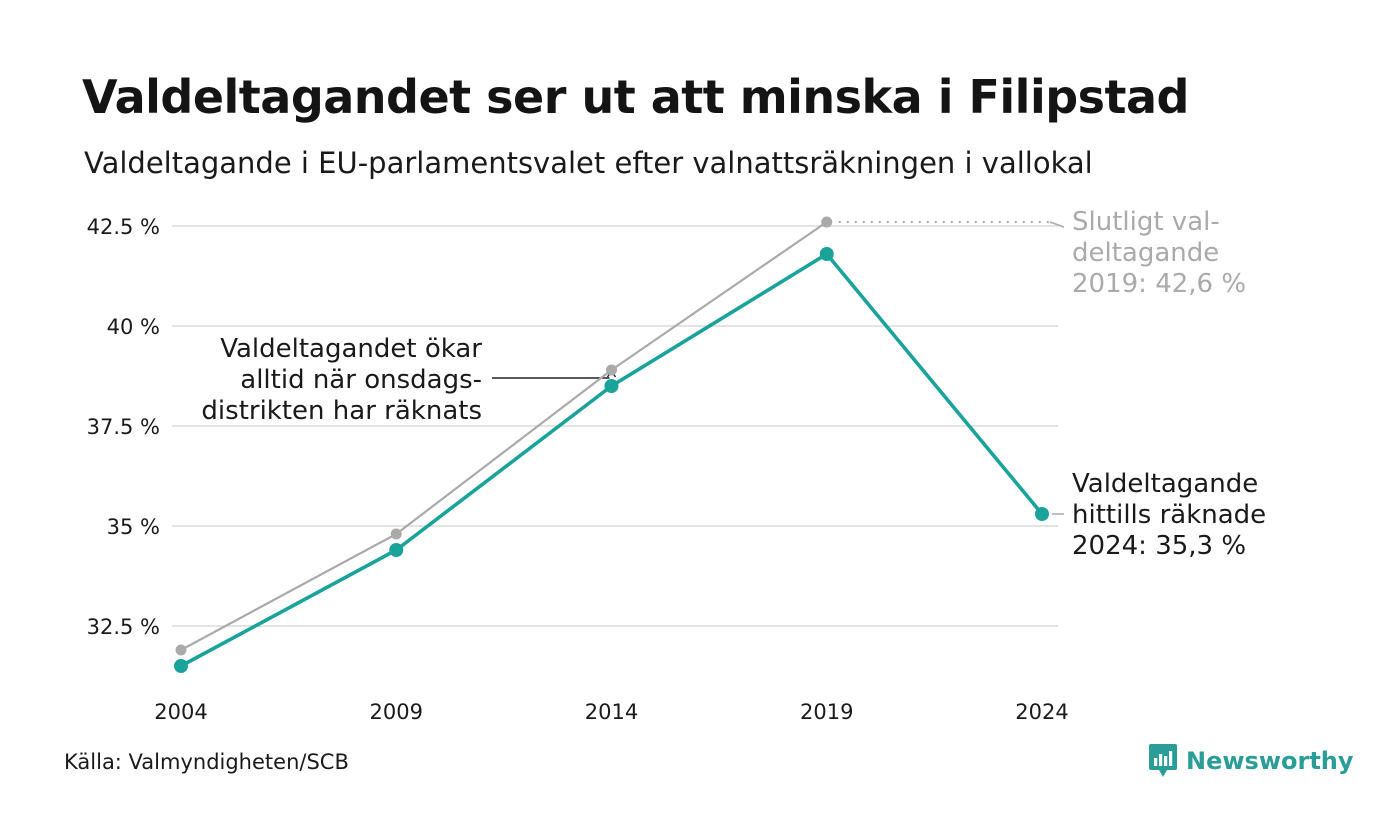 The image size is (1400, 840). I want to click on x-tick-label: 2009, so click(396, 712).